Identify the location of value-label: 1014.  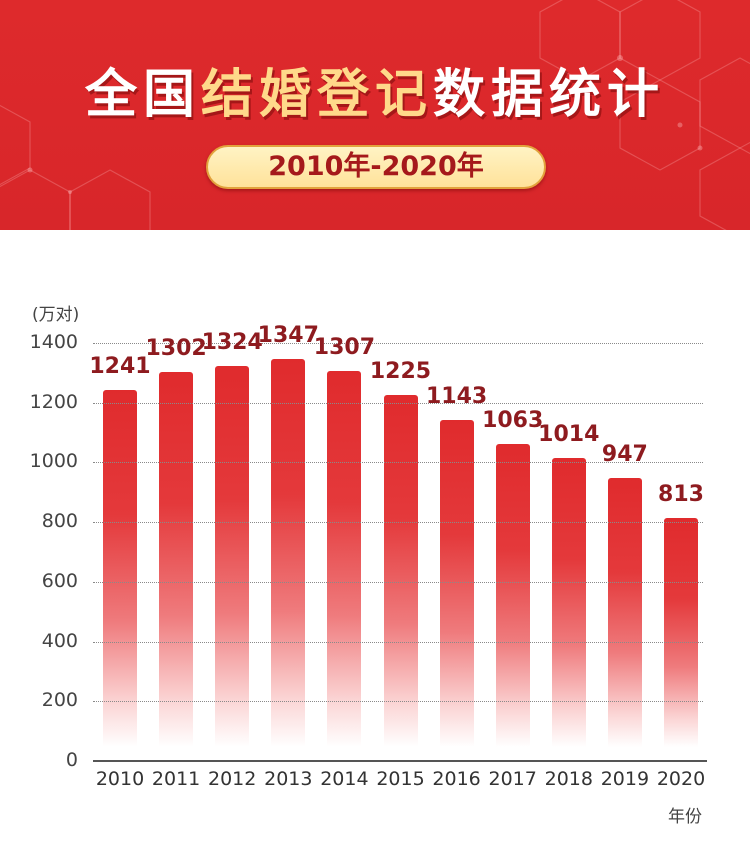
(569, 435).